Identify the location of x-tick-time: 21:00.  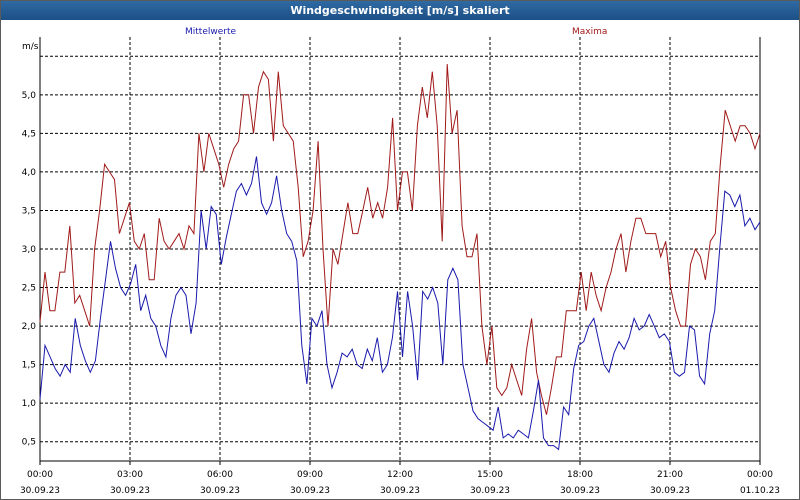
(670, 475).